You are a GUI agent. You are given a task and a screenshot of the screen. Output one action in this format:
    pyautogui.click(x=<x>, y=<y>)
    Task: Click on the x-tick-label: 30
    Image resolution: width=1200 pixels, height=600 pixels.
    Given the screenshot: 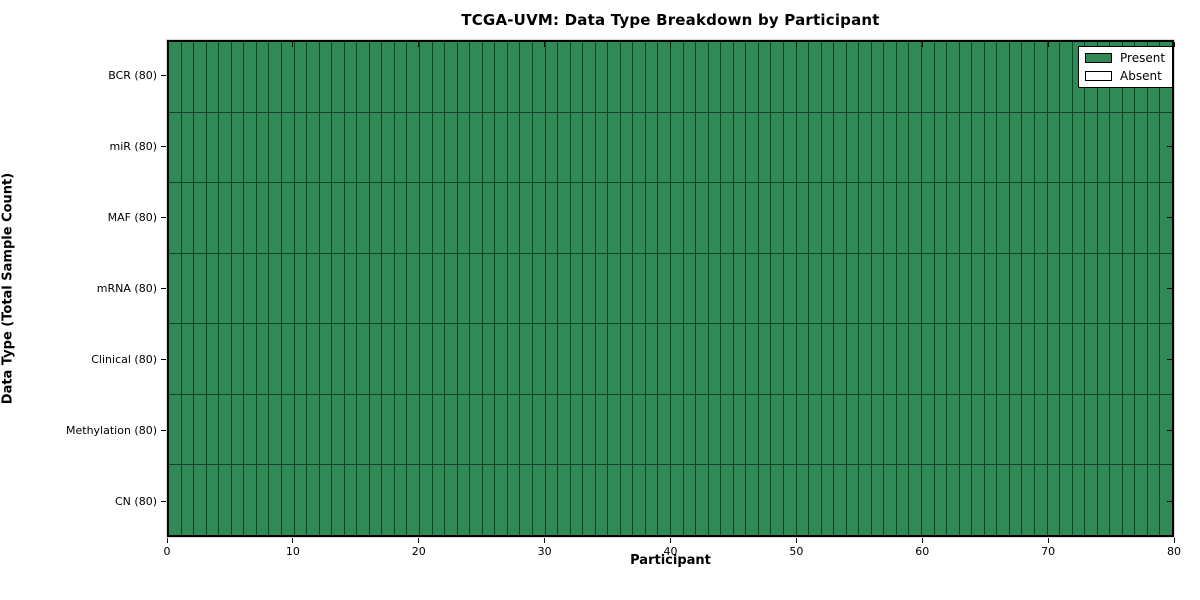 What is the action you would take?
    pyautogui.click(x=544, y=551)
    